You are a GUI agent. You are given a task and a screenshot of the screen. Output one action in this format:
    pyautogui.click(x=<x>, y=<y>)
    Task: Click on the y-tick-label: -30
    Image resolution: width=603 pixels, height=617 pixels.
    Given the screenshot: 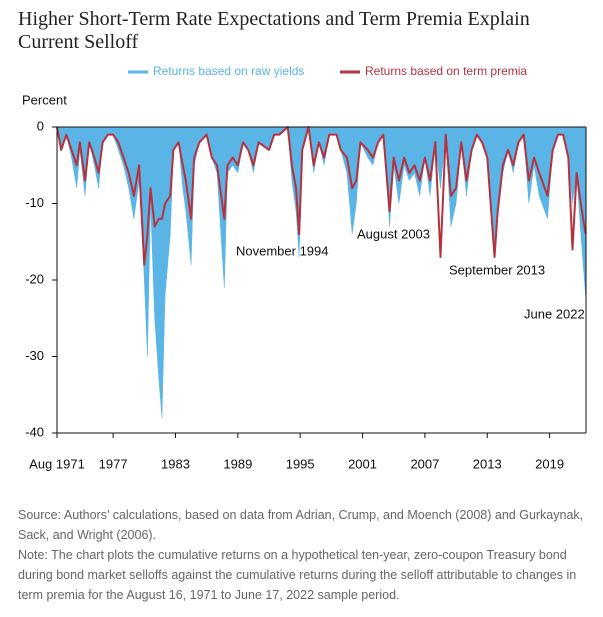 What is the action you would take?
    pyautogui.click(x=34, y=355)
    